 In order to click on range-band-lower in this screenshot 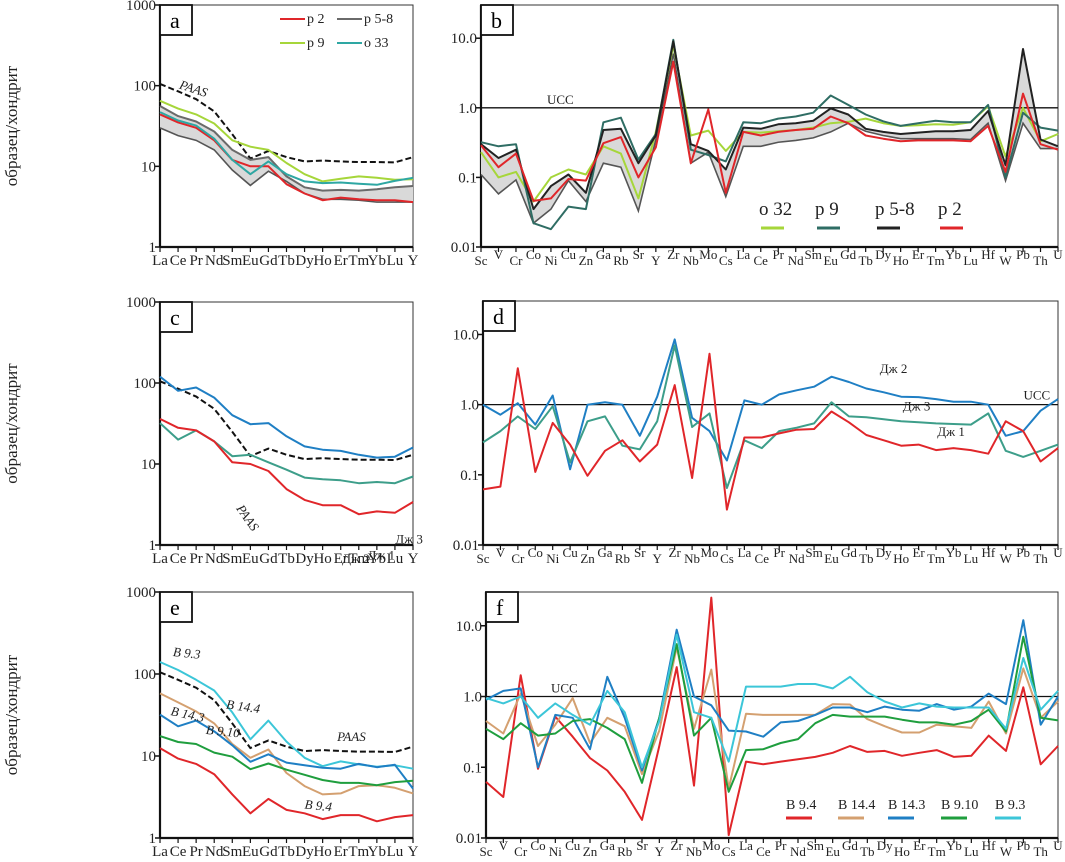, I will do `click(769, 139)`.